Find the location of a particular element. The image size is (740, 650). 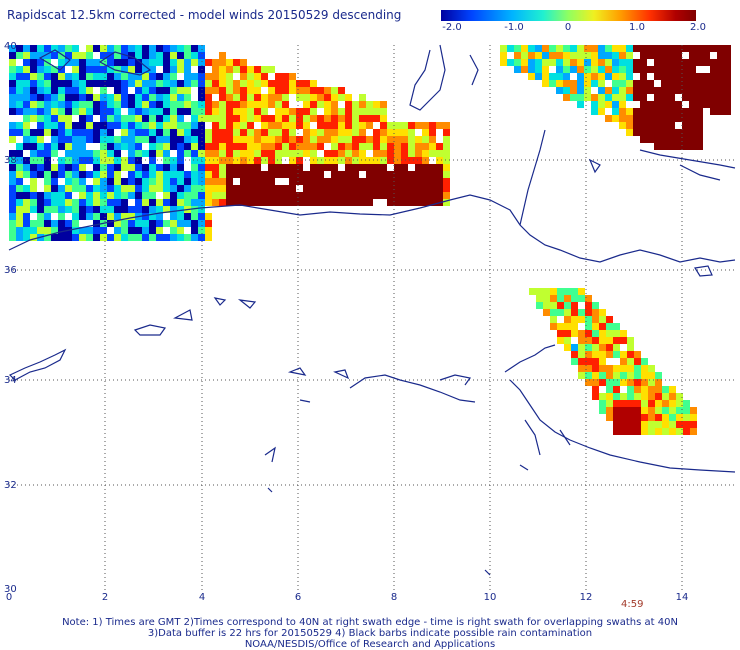

y-tick-label: 38 is located at coordinates (10, 160).